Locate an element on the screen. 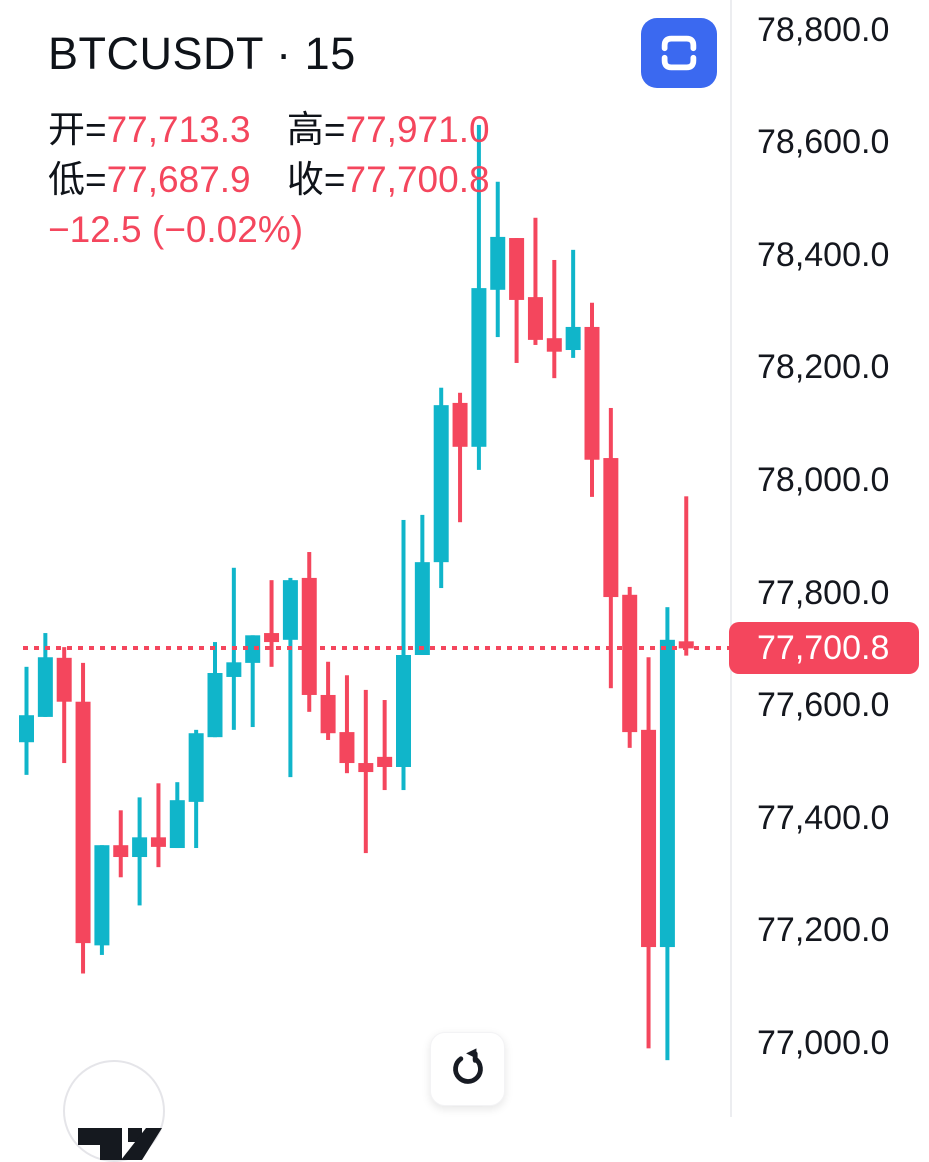 The height and width of the screenshot is (1162, 929). y-axis-tick-label: 77,800.0 is located at coordinates (823, 592).